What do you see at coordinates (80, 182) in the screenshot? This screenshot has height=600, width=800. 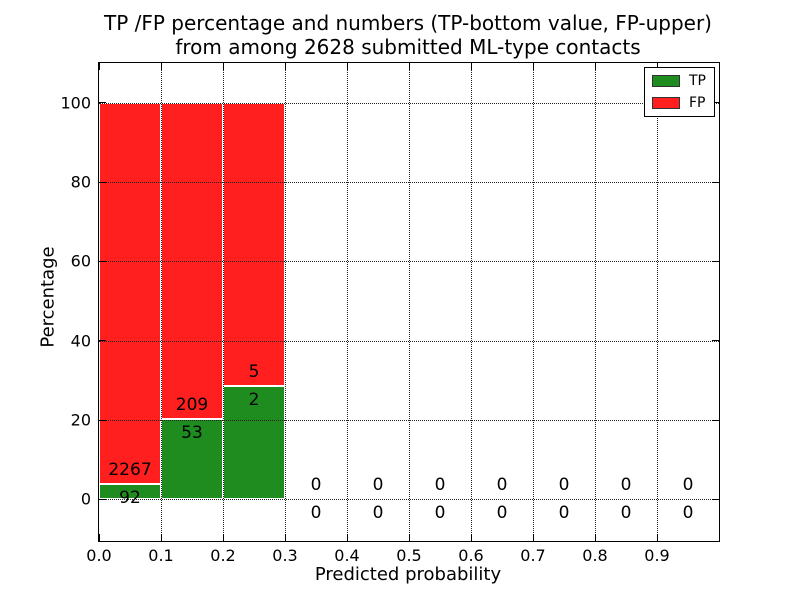 I see `y-tick-label: 80` at bounding box center [80, 182].